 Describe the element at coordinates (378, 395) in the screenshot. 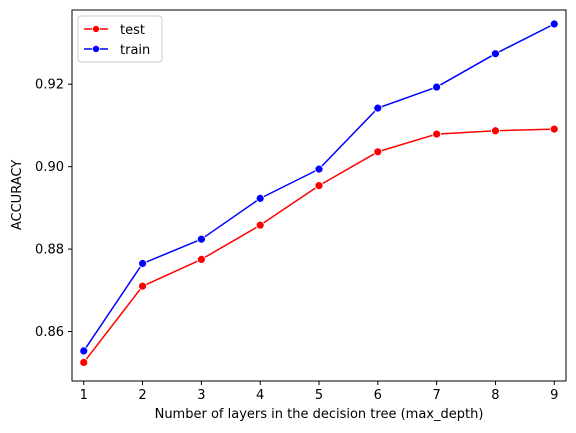

I see `x-tick-label: 6` at that location.